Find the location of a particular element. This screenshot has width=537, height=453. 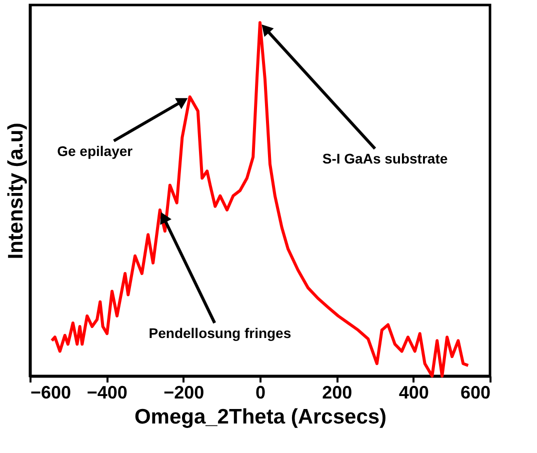

x-axis-title: Omega_2Theta (Arcsecs) is located at coordinates (260, 417).